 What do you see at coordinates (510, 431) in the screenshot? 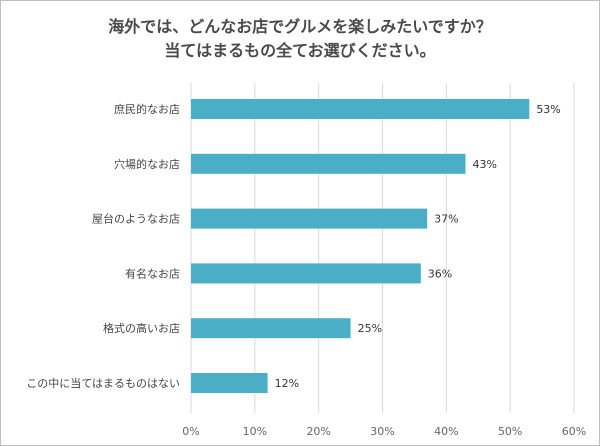
I see `x-tick-label: 50%` at bounding box center [510, 431].